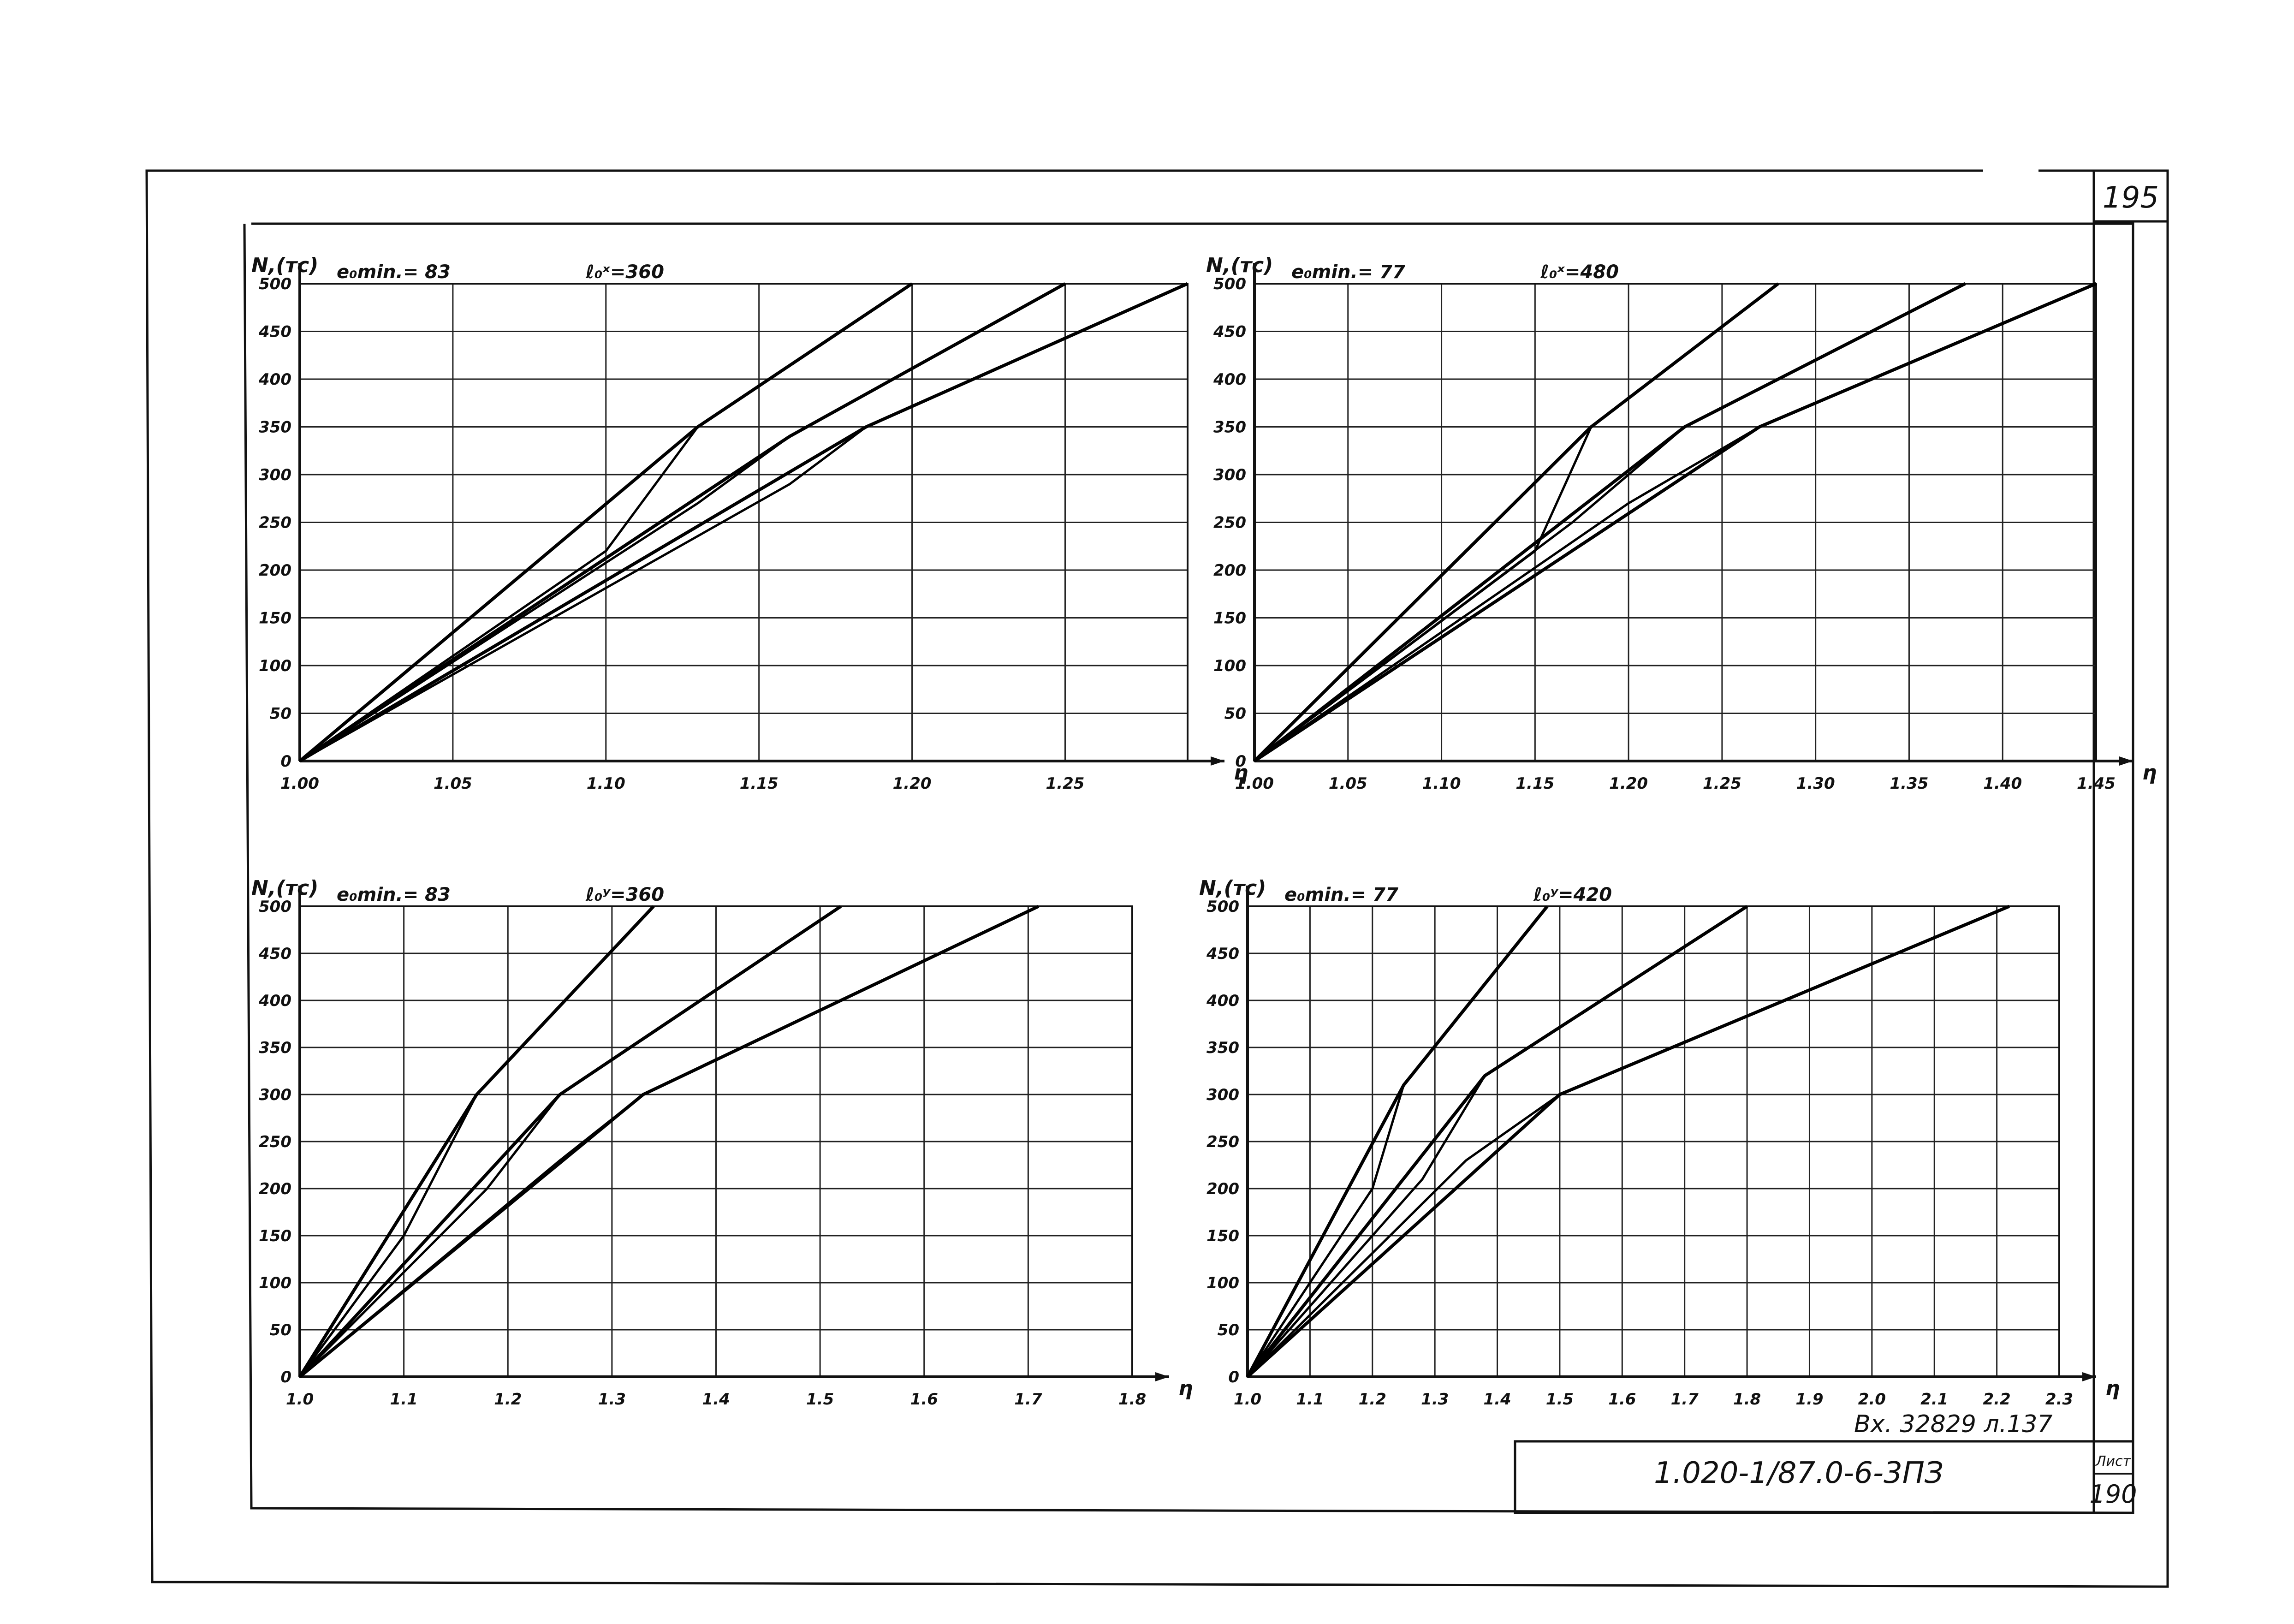 The height and width of the screenshot is (1624, 2294). Describe the element at coordinates (1132, 1399) in the screenshot. I see `x-tick-label: 1.8` at that location.